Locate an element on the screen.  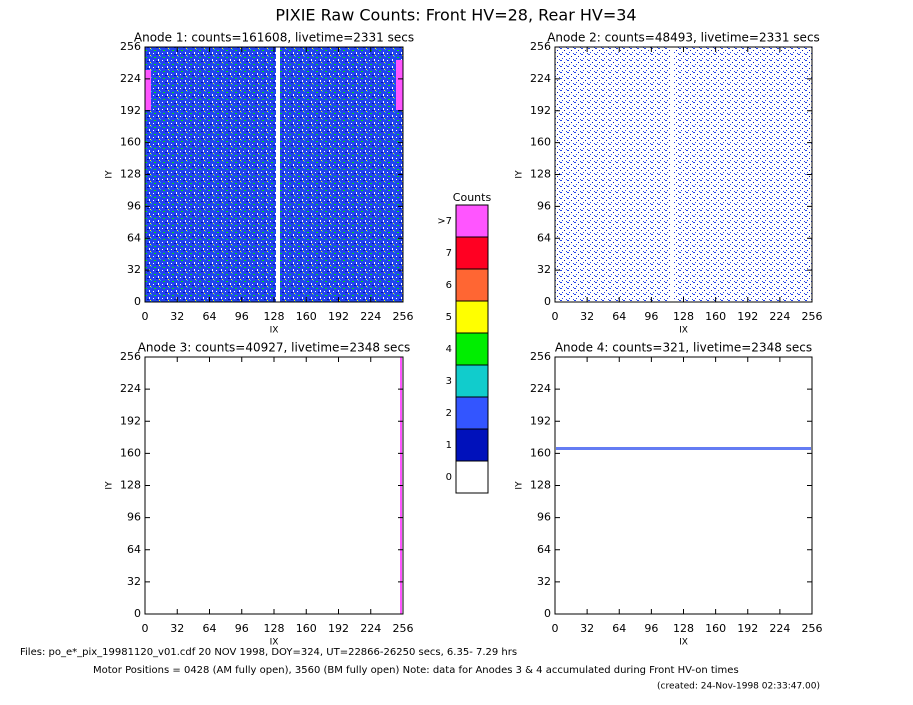
colorbar-label: 7 is located at coordinates (449, 253).